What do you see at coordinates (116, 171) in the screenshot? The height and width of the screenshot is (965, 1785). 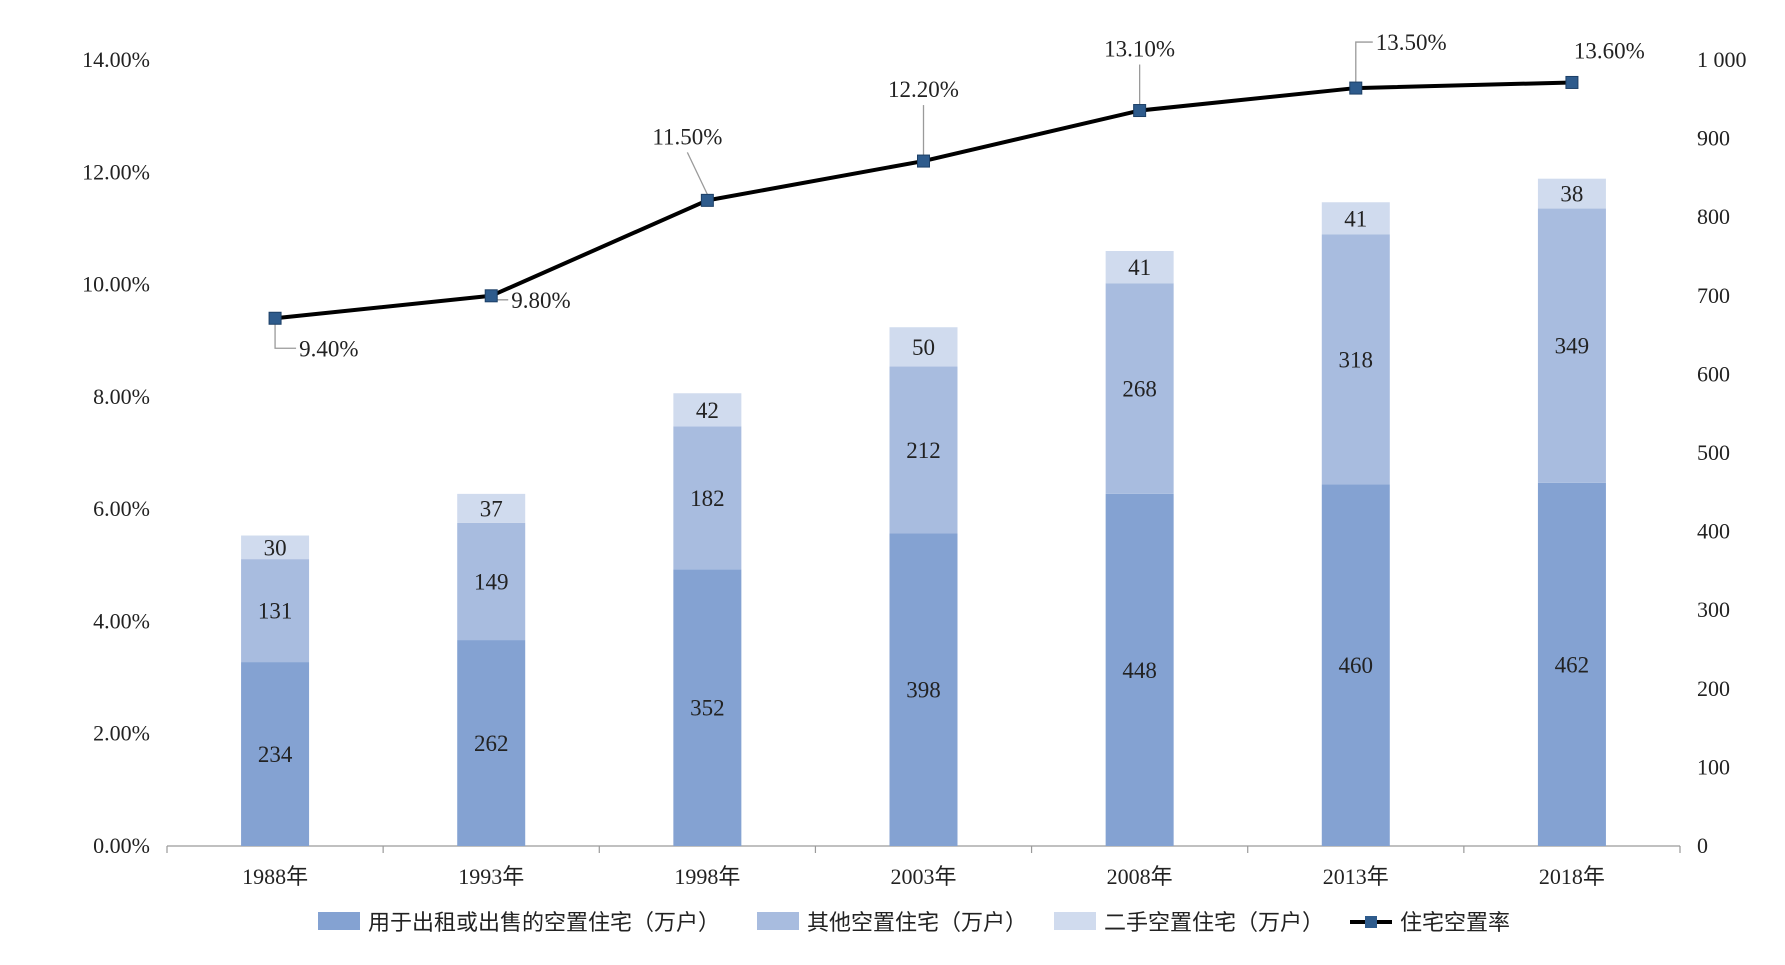 I see `y-left-tick-label: 12.00%` at bounding box center [116, 171].